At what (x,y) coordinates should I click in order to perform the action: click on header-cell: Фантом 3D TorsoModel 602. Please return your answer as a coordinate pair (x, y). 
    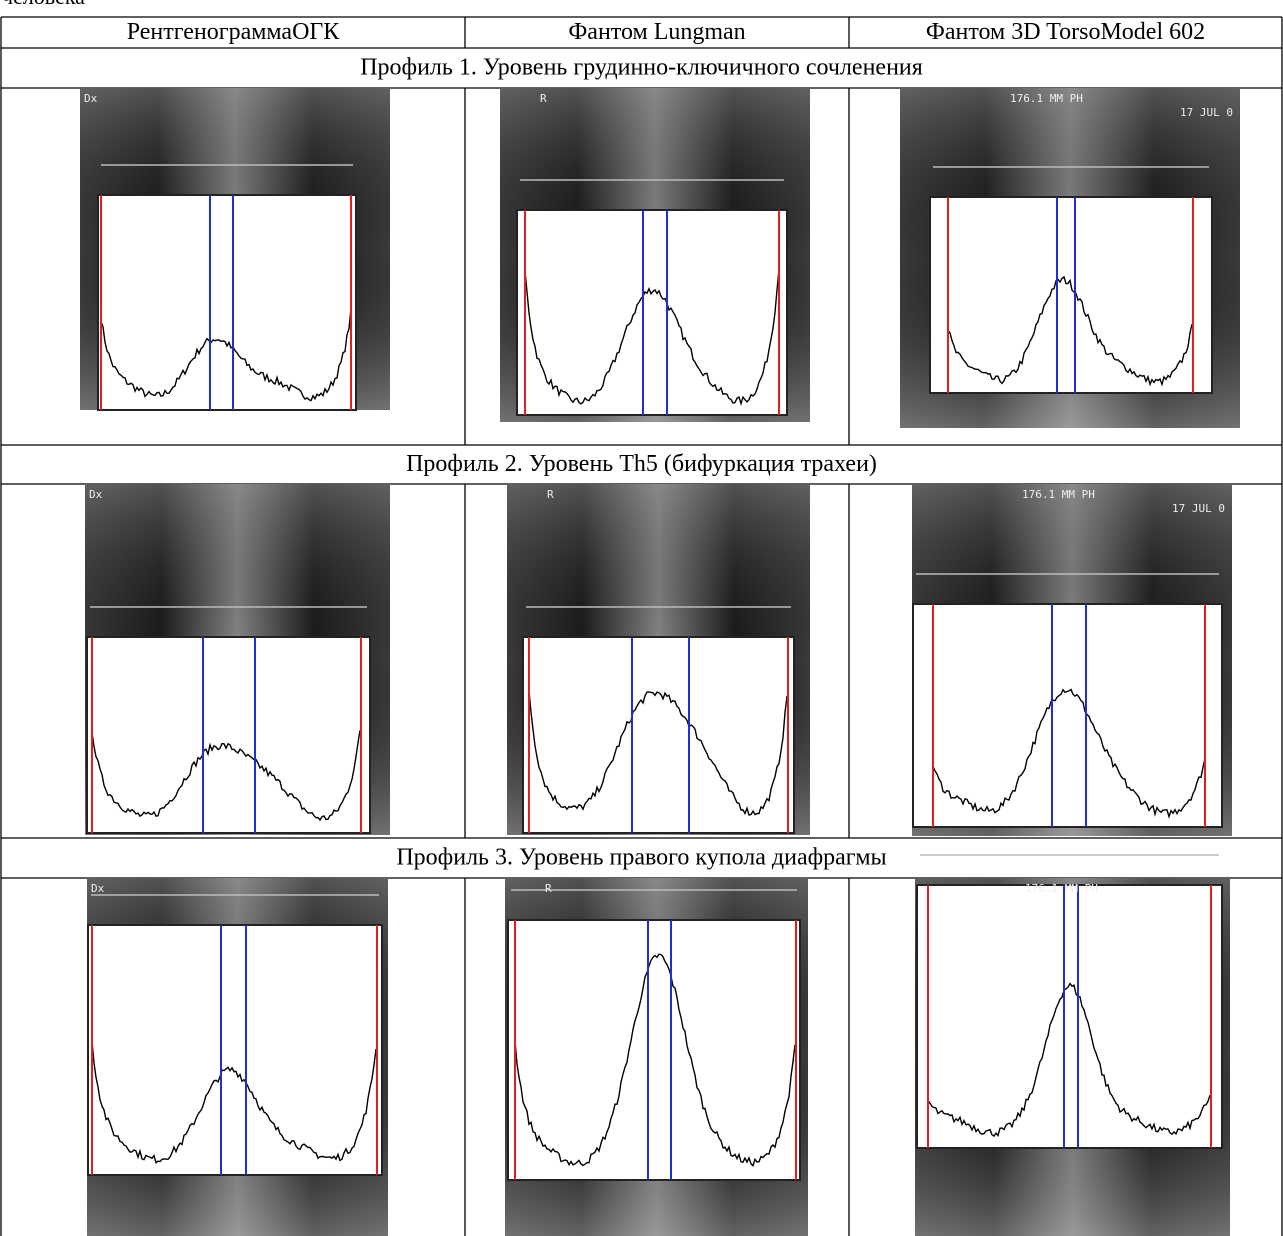
    Looking at the image, I should click on (1065, 32).